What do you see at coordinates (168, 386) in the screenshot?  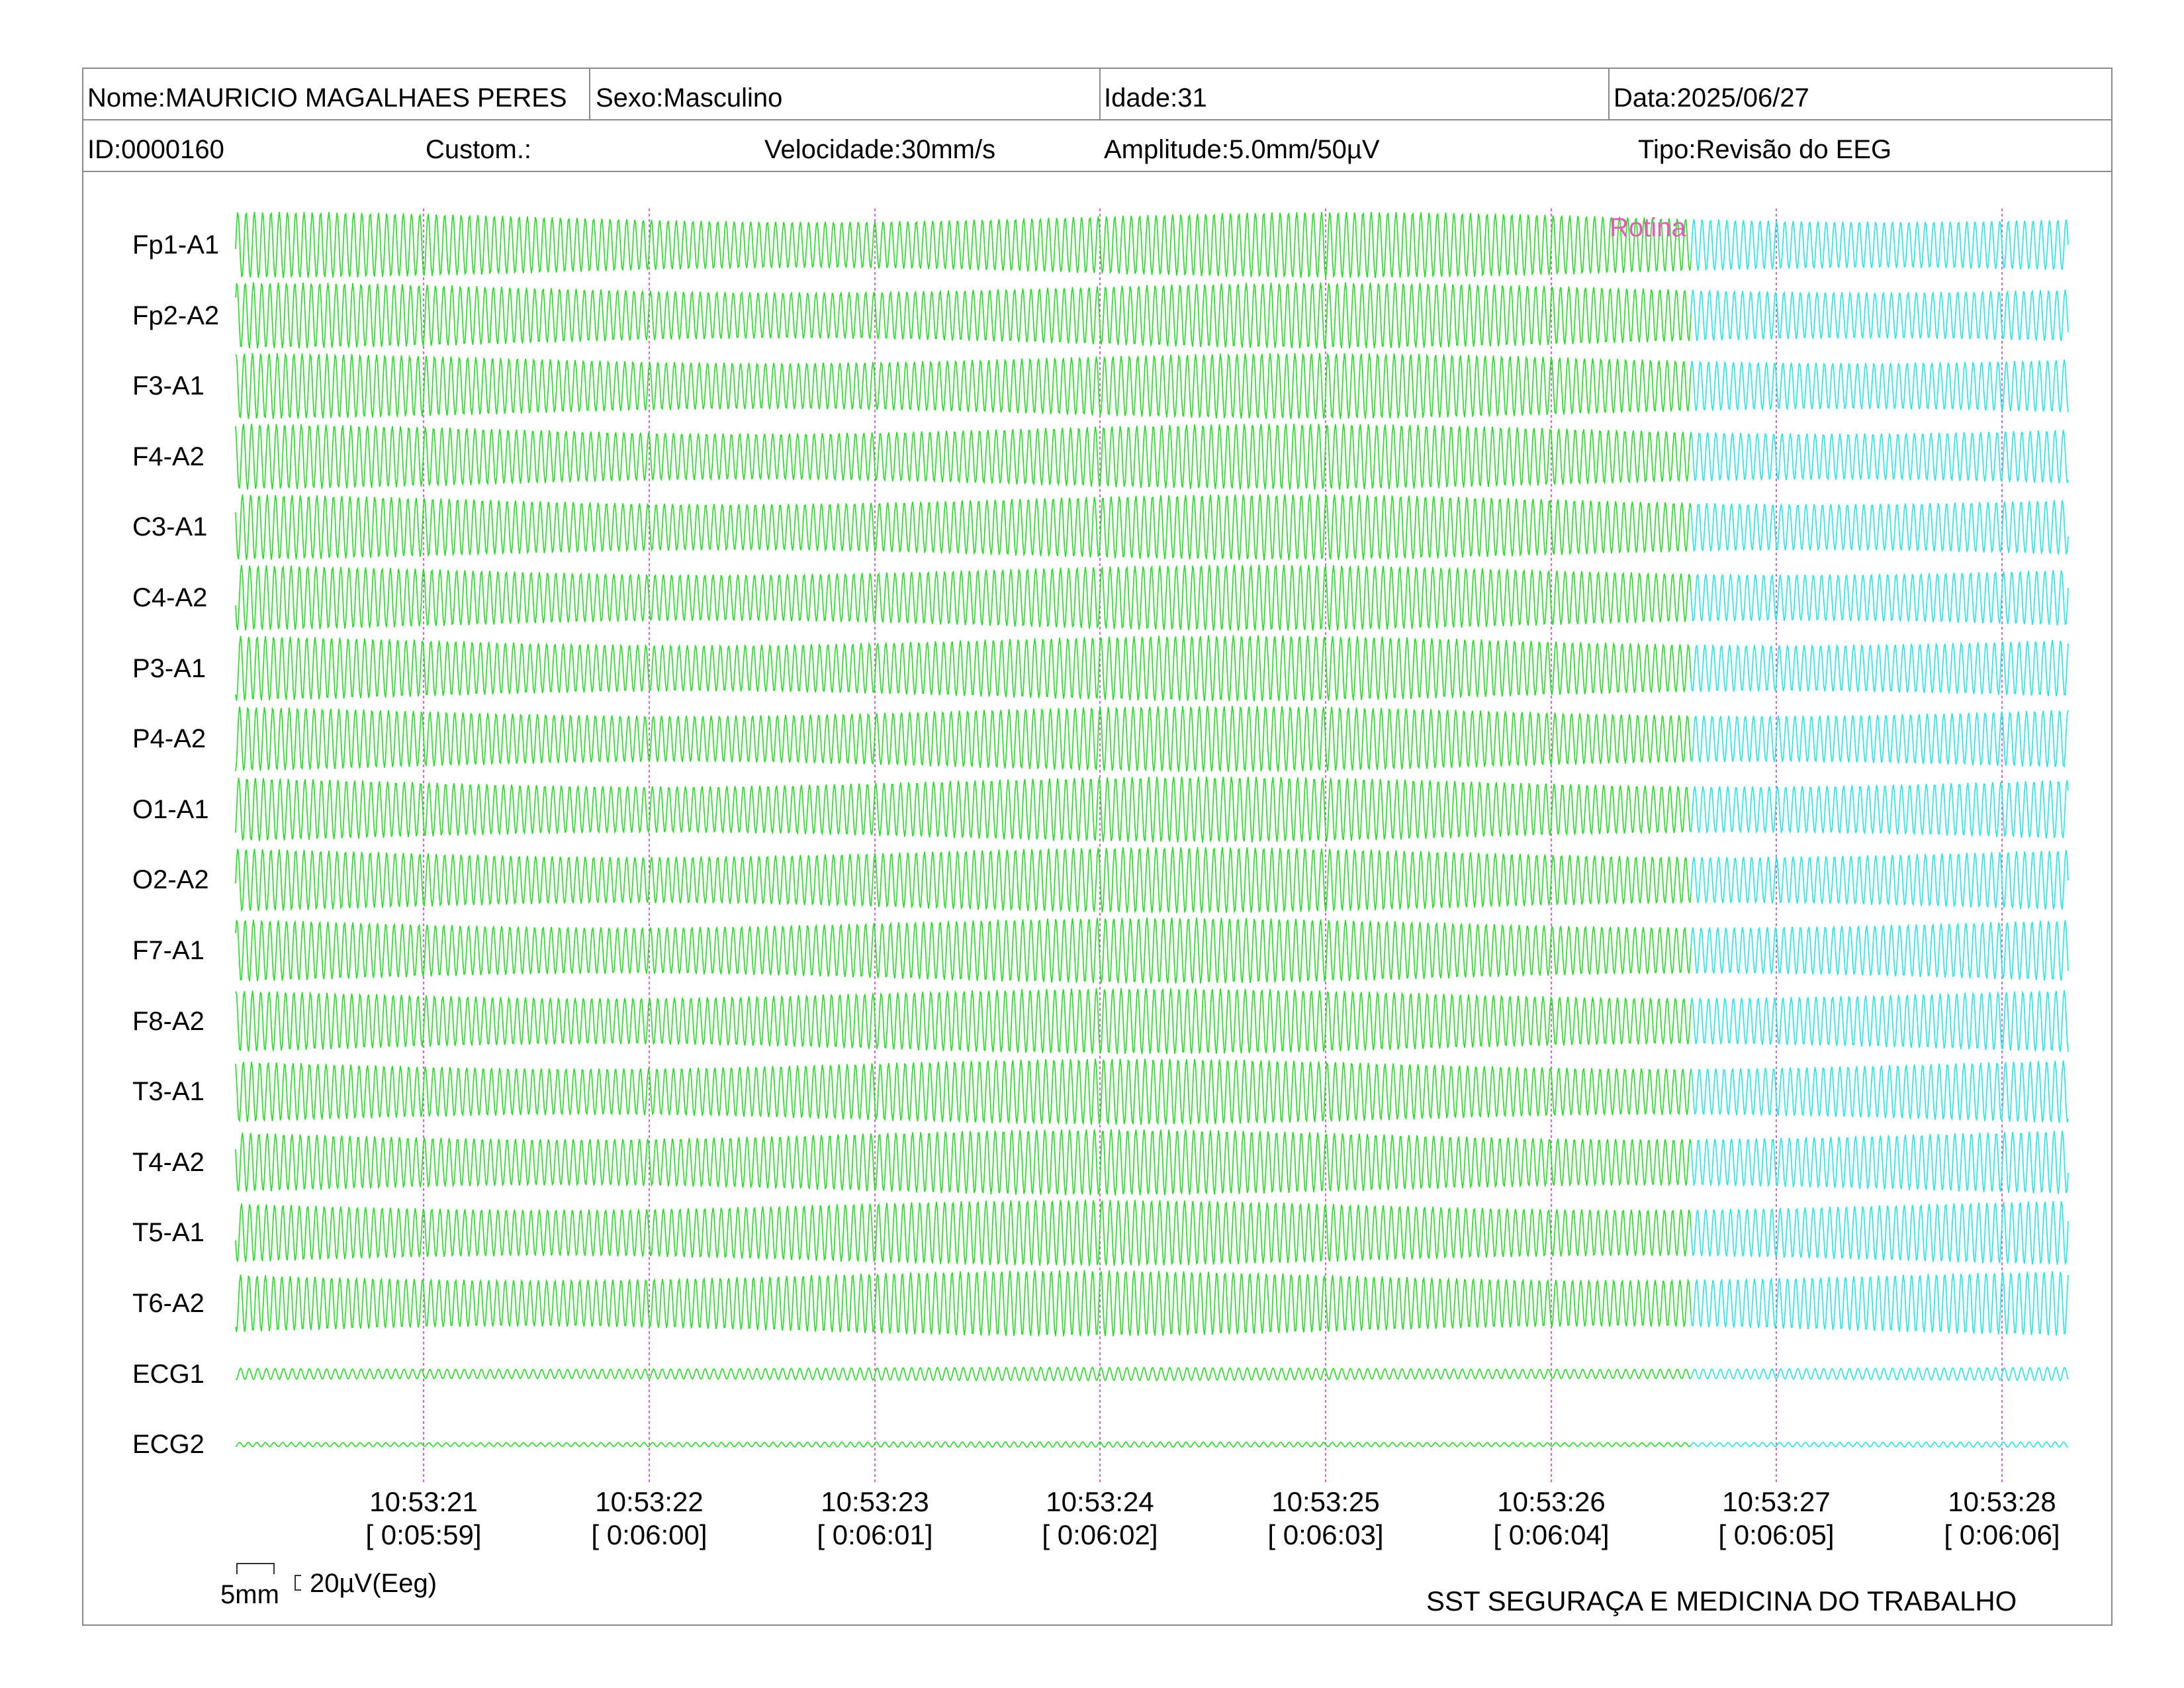 I see `channel-label: F3-A1` at bounding box center [168, 386].